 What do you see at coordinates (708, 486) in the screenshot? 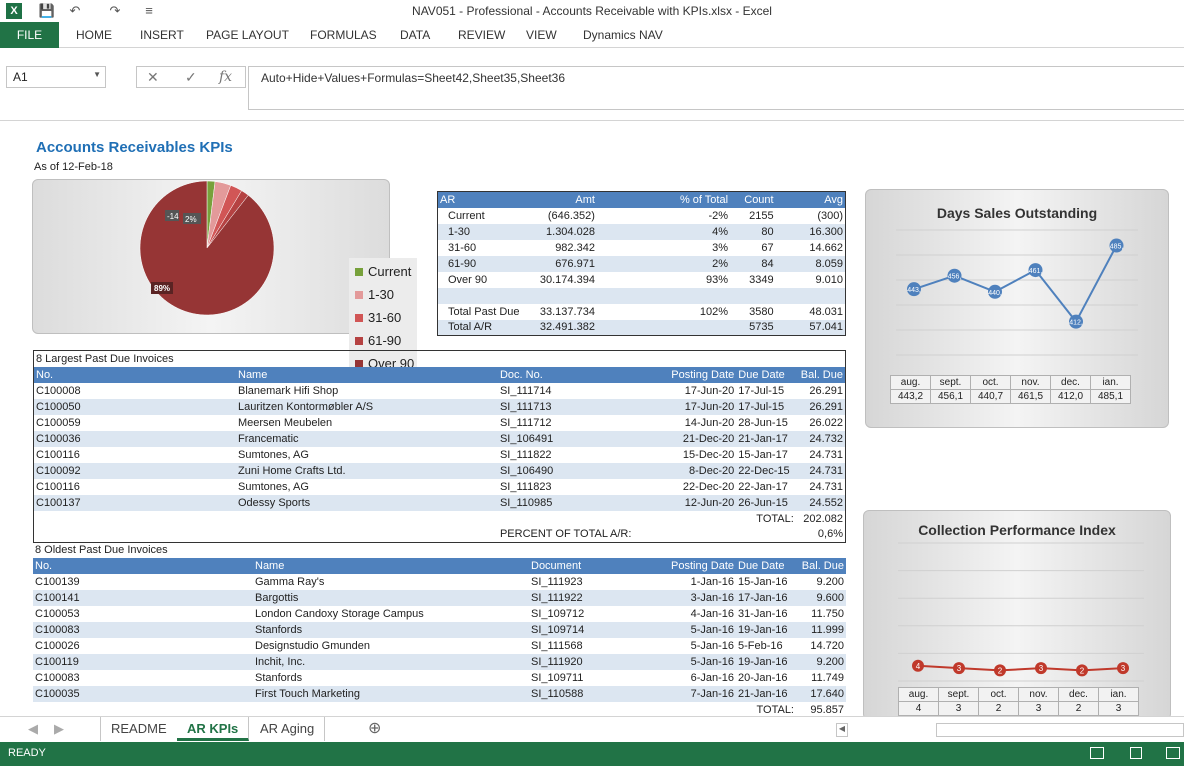
I see `table-cell: 22-Dec-20` at bounding box center [708, 486].